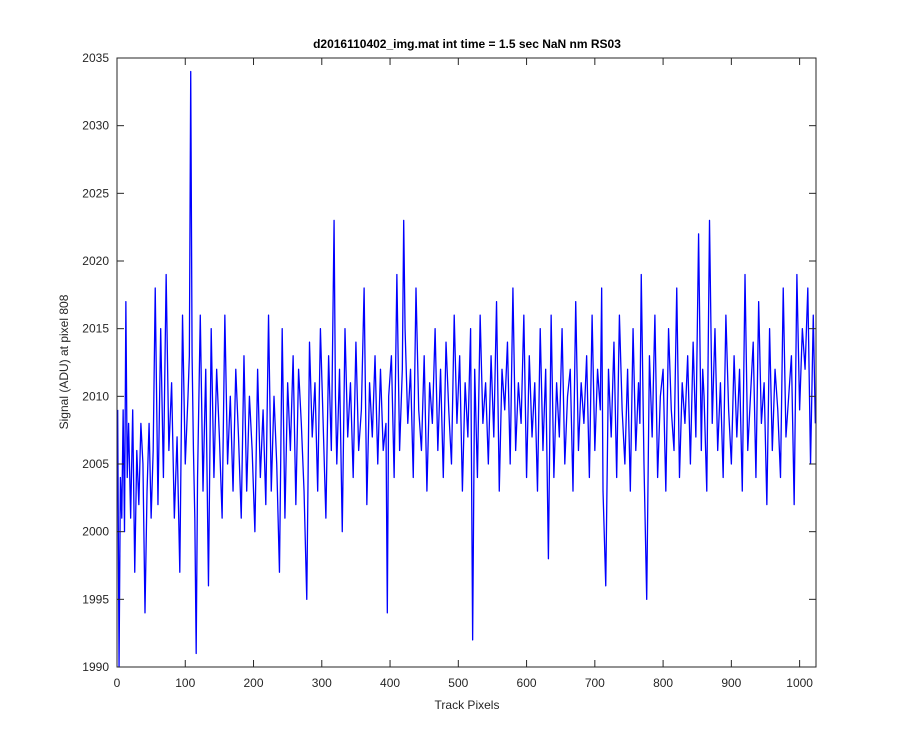 The height and width of the screenshot is (750, 900). I want to click on y-tick-label: 2030, so click(95, 126).